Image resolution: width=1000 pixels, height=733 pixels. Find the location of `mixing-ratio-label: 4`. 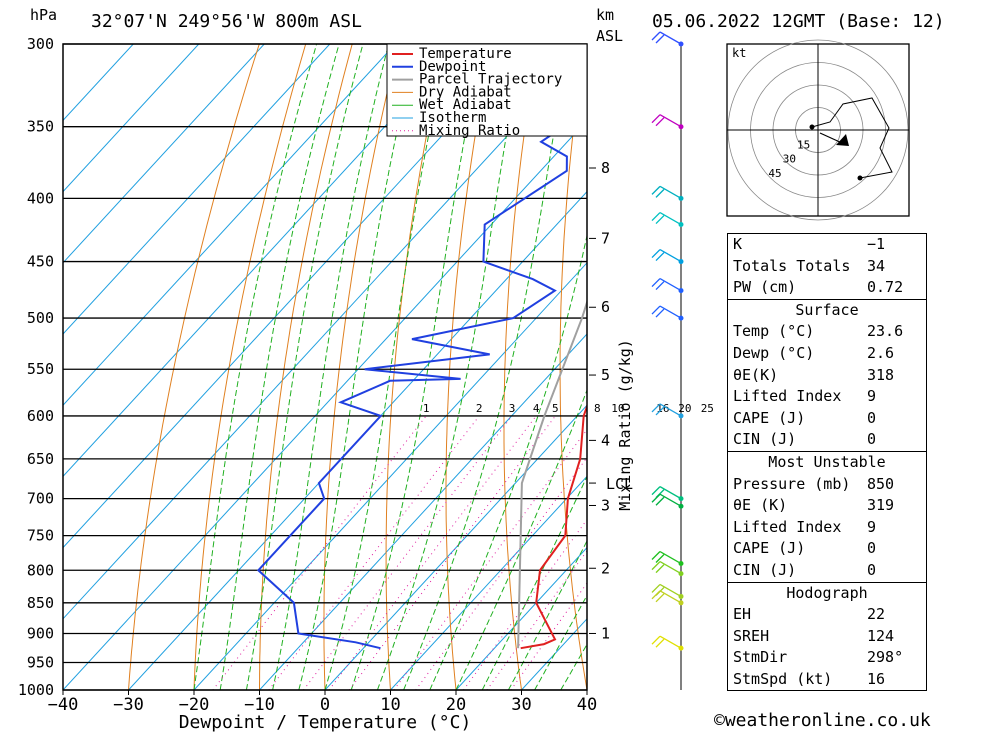

mixing-ratio-label: 4 is located at coordinates (536, 408).